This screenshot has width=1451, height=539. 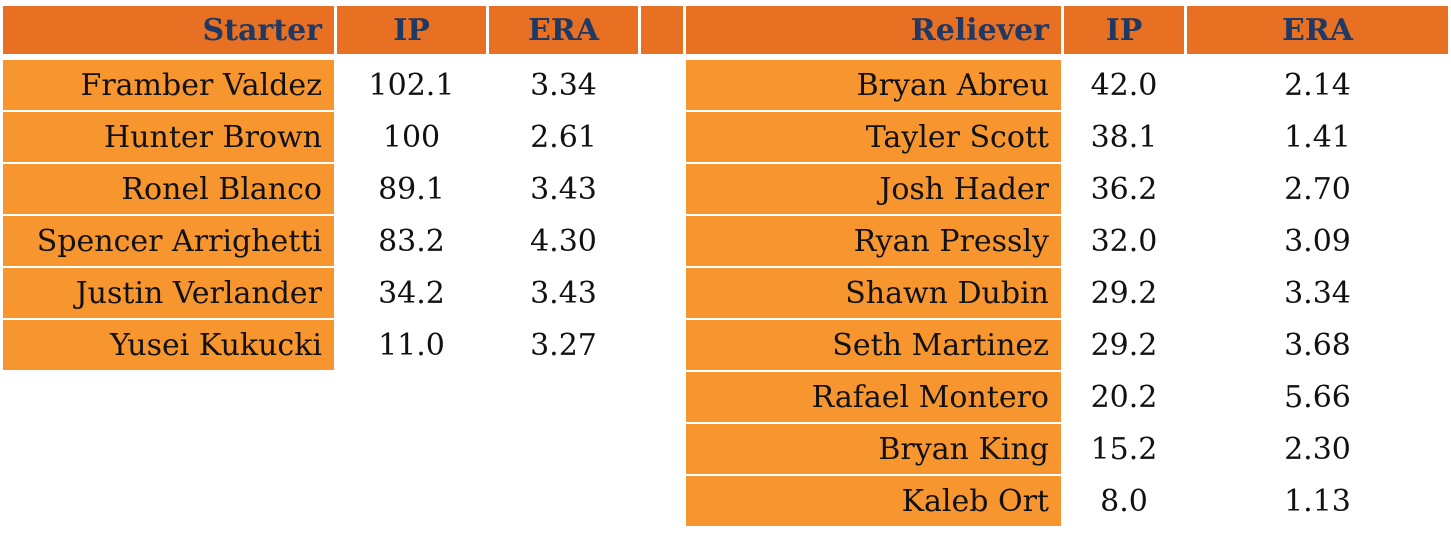 I want to click on reliever-era-cell: 3.34, so click(x=1317, y=293).